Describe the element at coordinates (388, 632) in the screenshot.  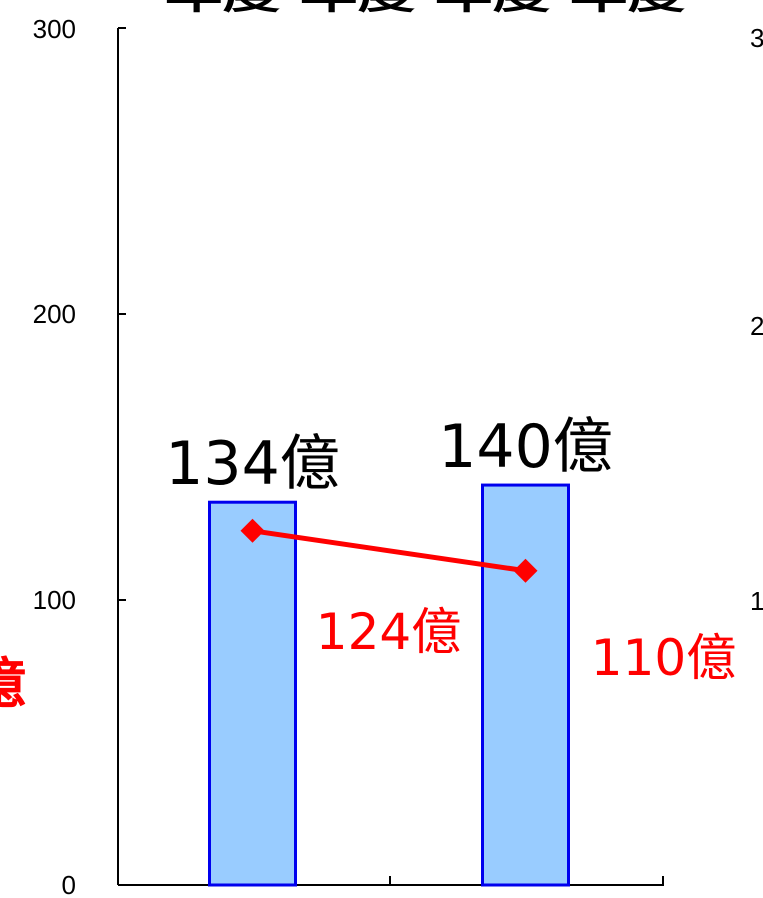
I see `line-label-1: 124億` at that location.